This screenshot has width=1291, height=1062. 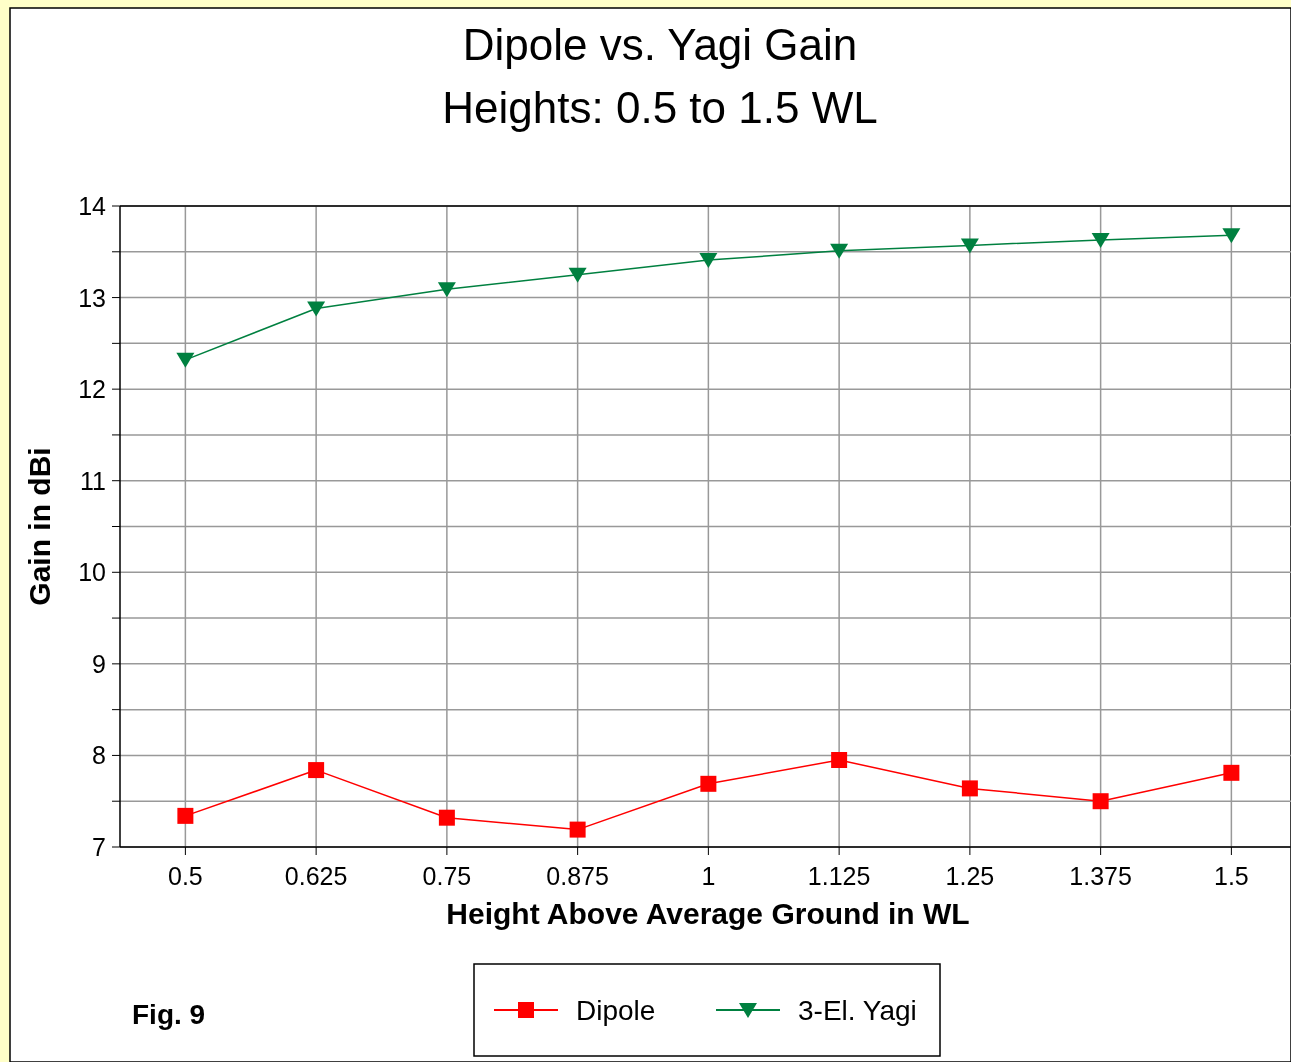 What do you see at coordinates (99, 755) in the screenshot?
I see `y-tick-label: 8` at bounding box center [99, 755].